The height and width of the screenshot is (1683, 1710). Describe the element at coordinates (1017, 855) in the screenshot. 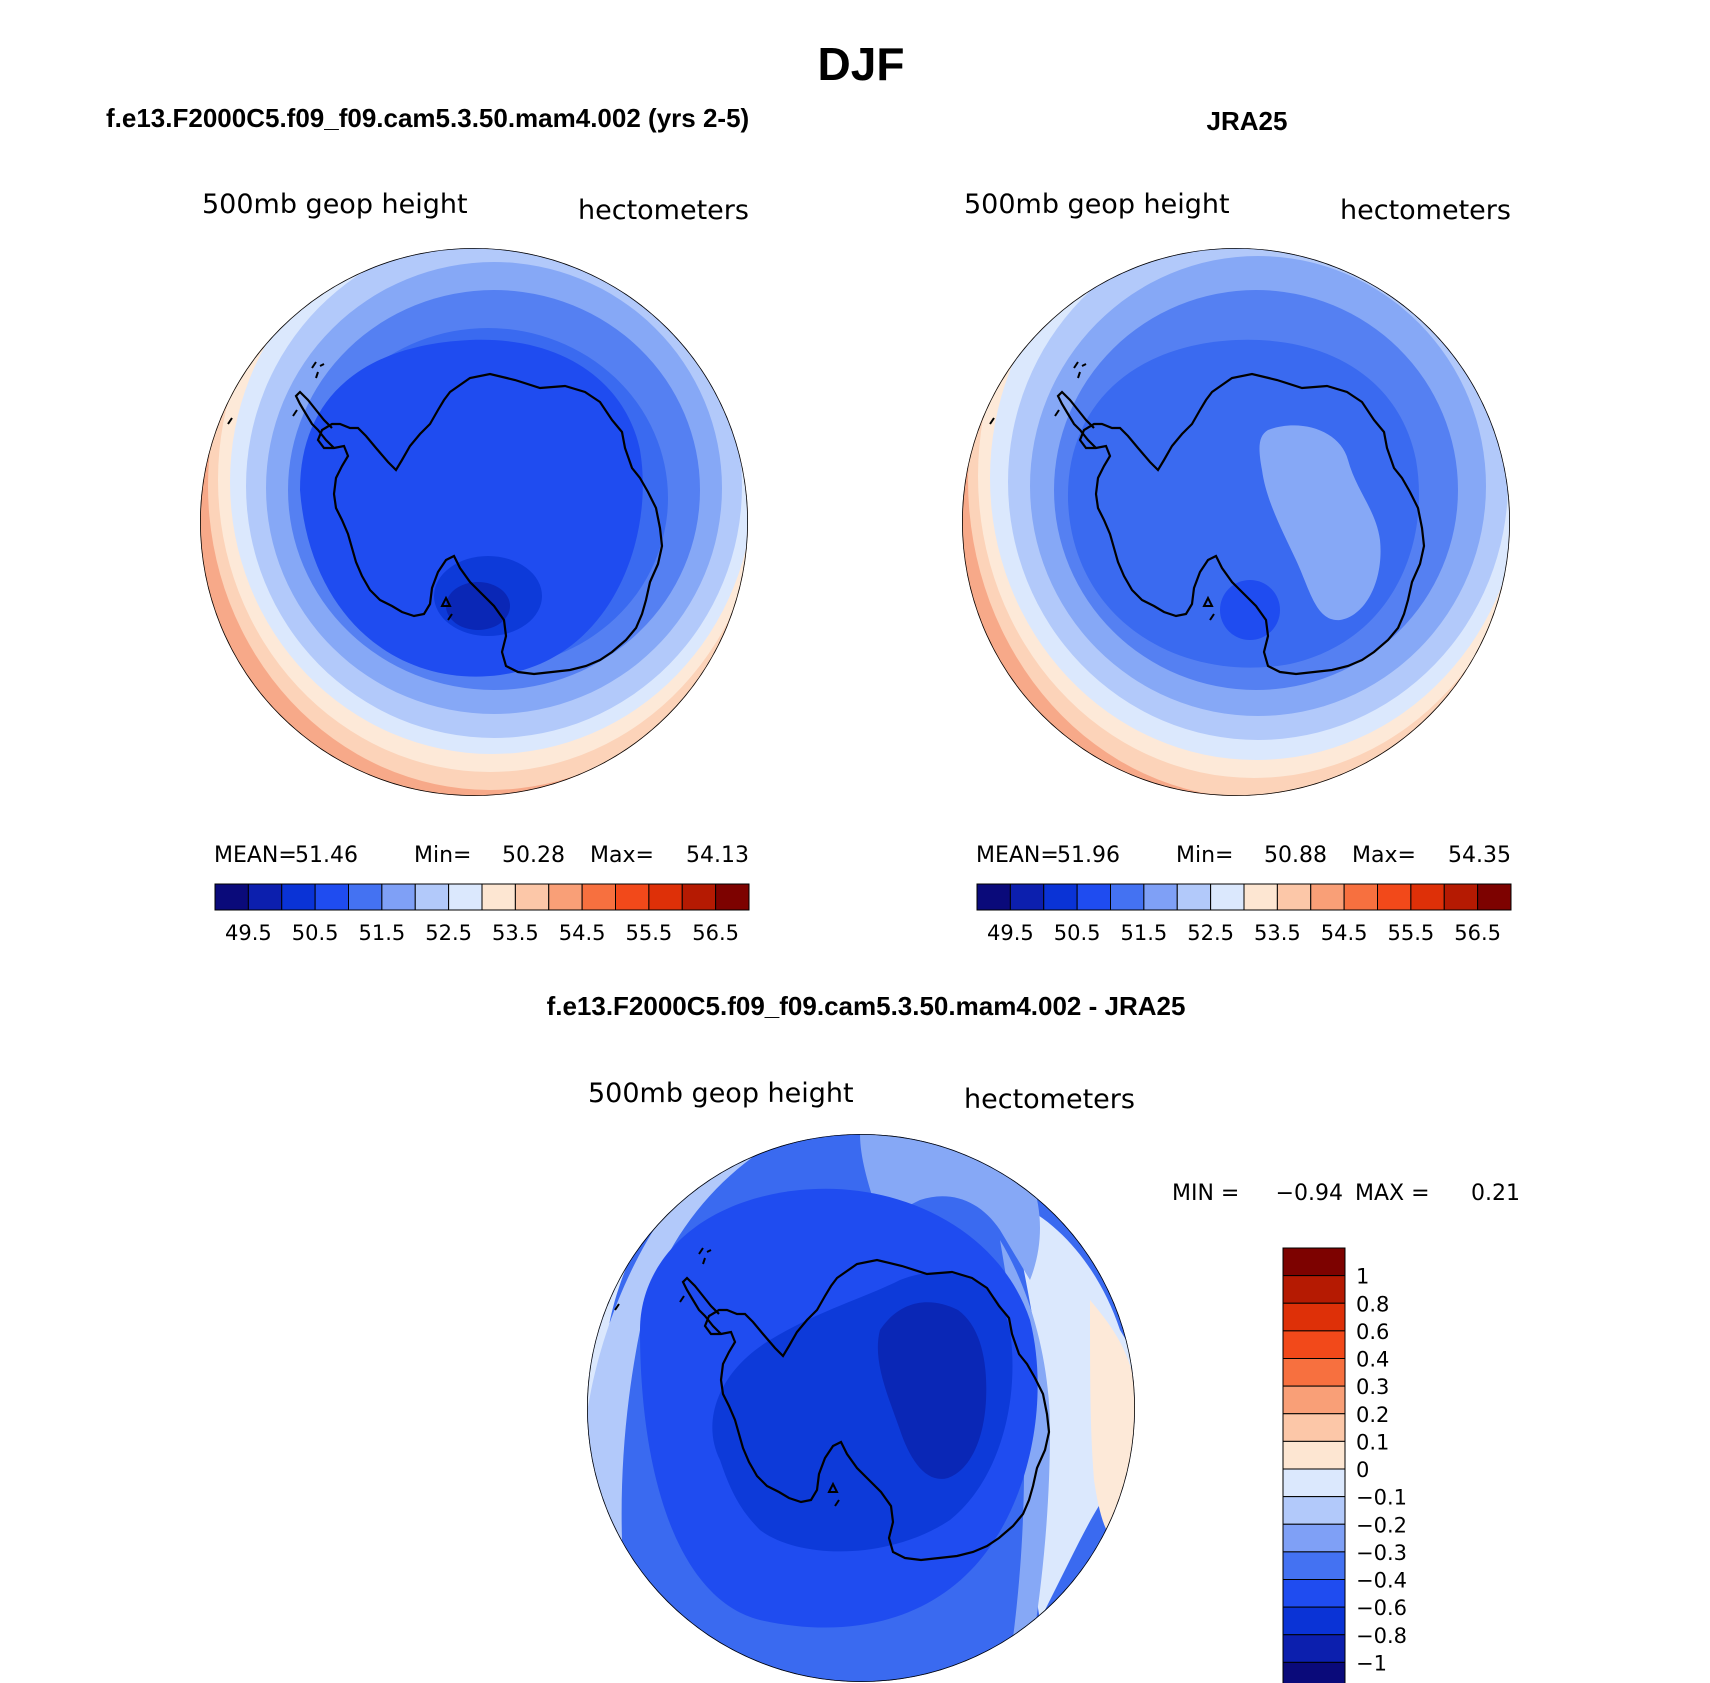

I see `panel-obs-mean-label: MEAN=` at that location.